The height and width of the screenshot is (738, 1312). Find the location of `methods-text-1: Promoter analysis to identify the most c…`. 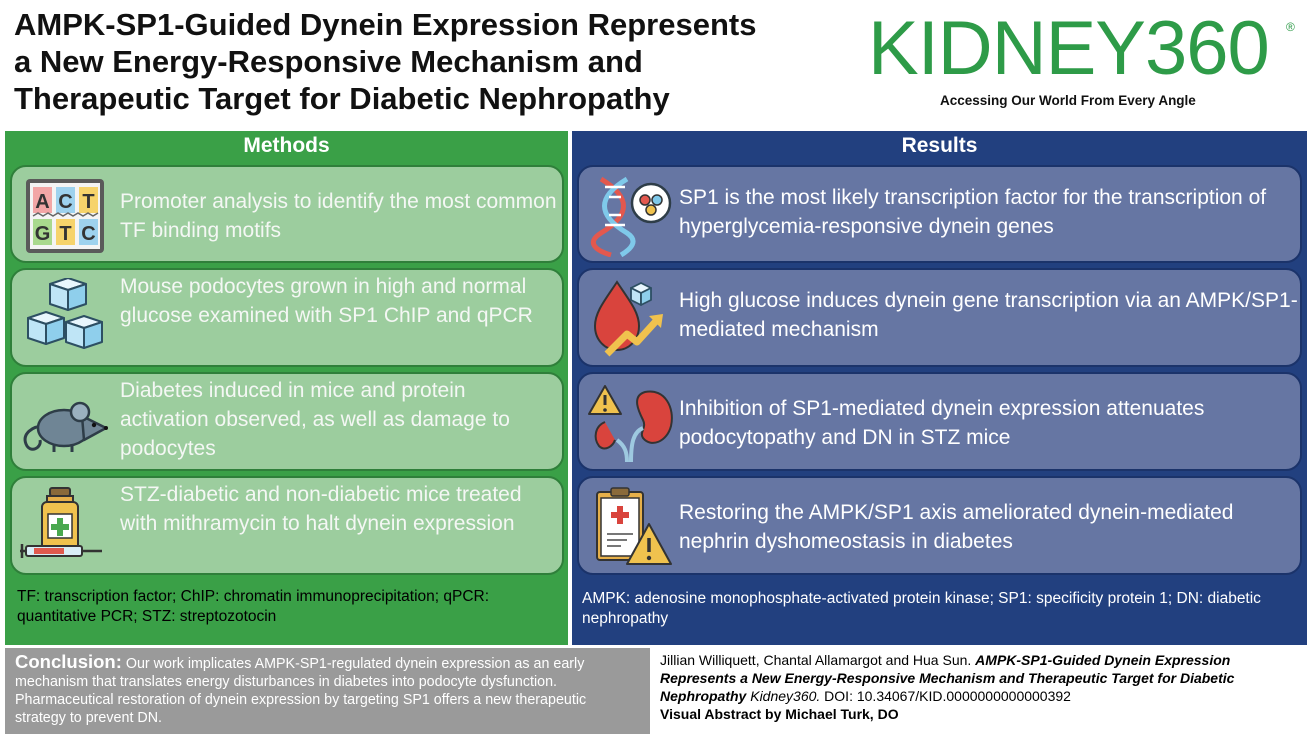

methods-text-1: Promoter analysis to identify the most c… is located at coordinates (338, 216).